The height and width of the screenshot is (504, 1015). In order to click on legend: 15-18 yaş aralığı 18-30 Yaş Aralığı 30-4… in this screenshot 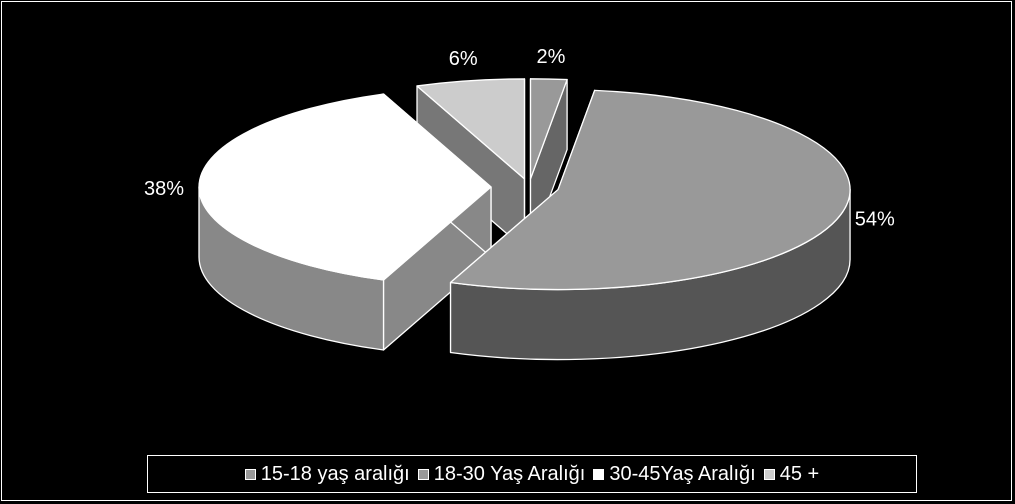, I will do `click(532, 474)`.